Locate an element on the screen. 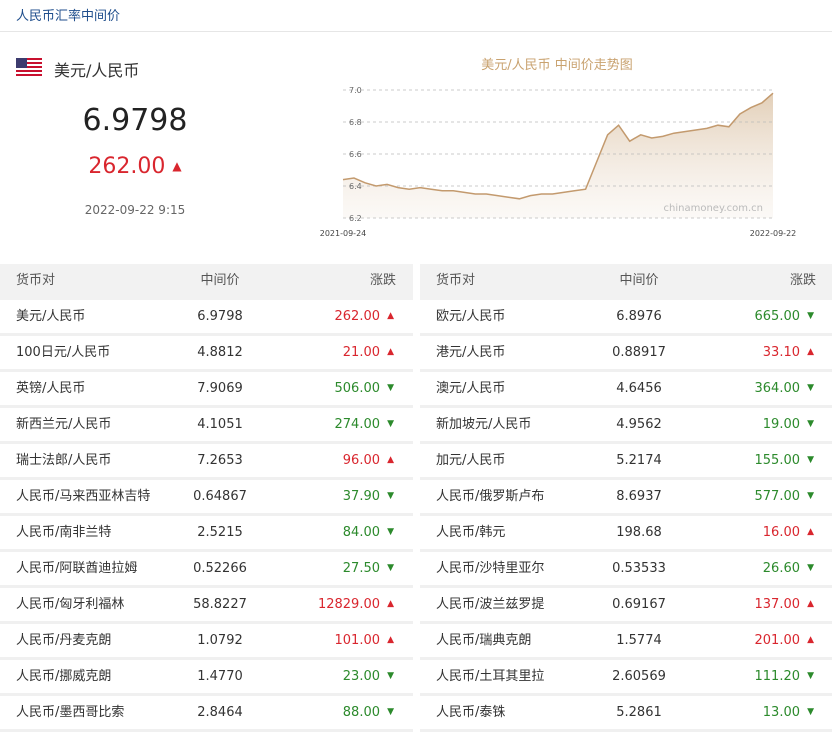 The width and height of the screenshot is (832, 736). price: 2.8464 is located at coordinates (220, 712).